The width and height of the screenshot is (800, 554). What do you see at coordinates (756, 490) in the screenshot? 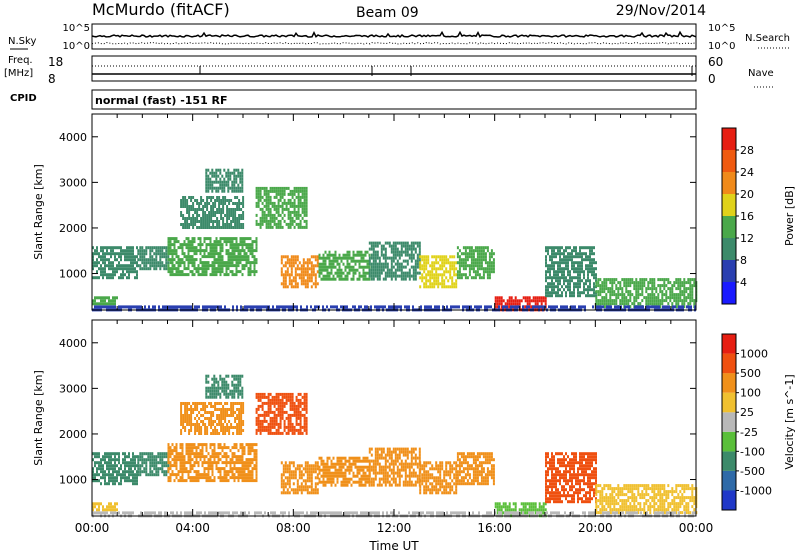
I see `colorbar-tick-label: -1000` at bounding box center [756, 490].